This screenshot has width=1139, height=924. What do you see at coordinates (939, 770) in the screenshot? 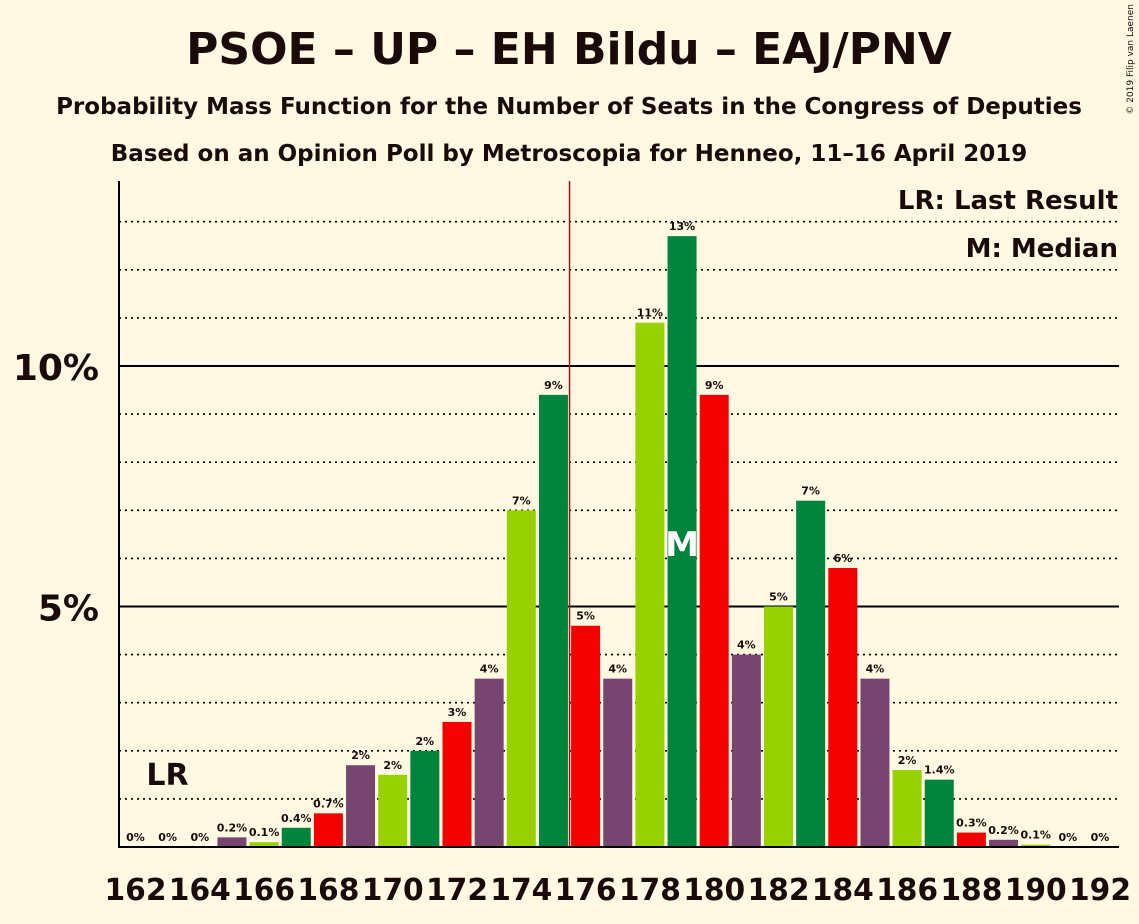
I see `bar-value-label: 1.4%` at bounding box center [939, 770].